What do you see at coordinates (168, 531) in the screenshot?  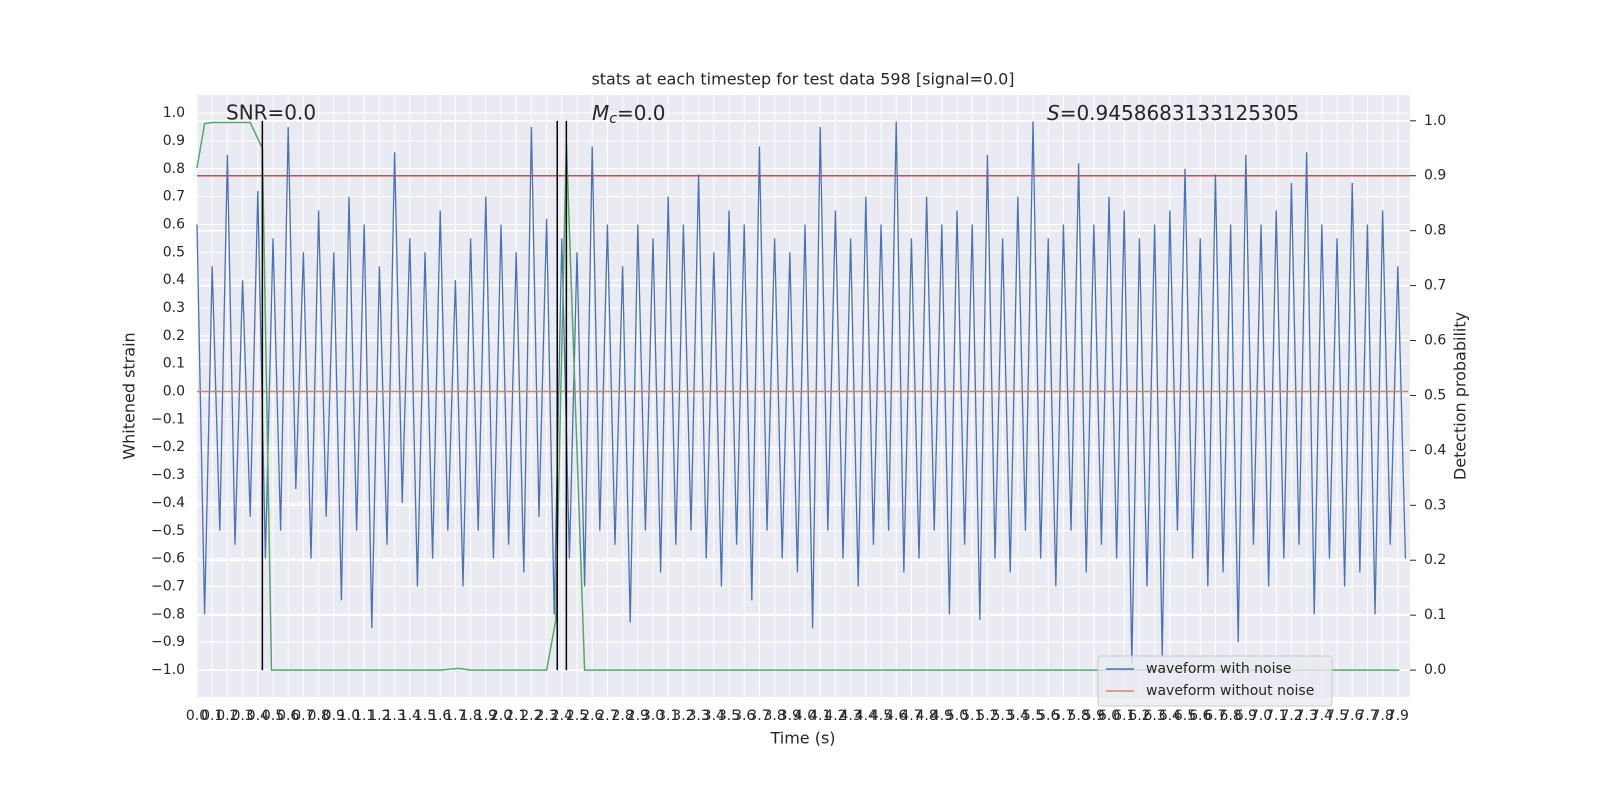 I see `y-tick-label: −0.5` at bounding box center [168, 531].